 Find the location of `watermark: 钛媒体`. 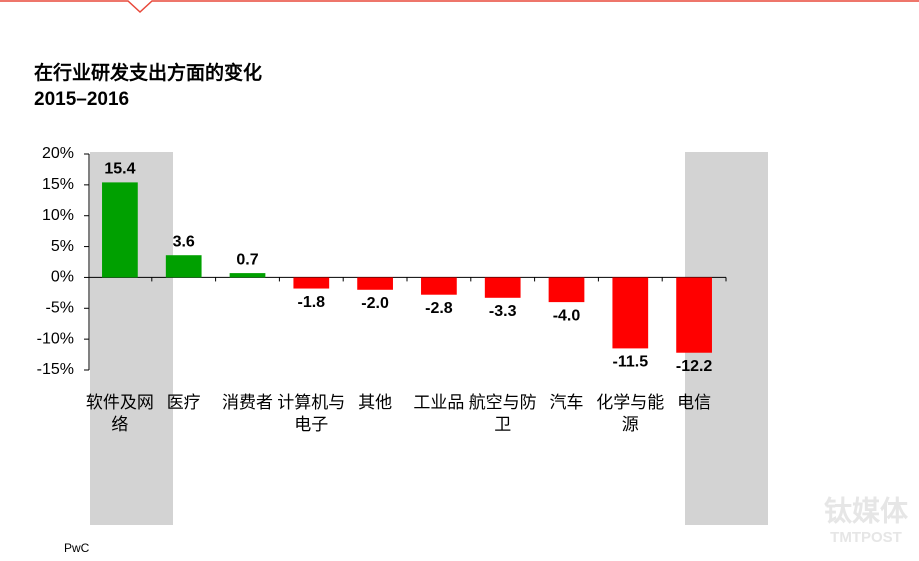

watermark: 钛媒体 is located at coordinates (866, 510).